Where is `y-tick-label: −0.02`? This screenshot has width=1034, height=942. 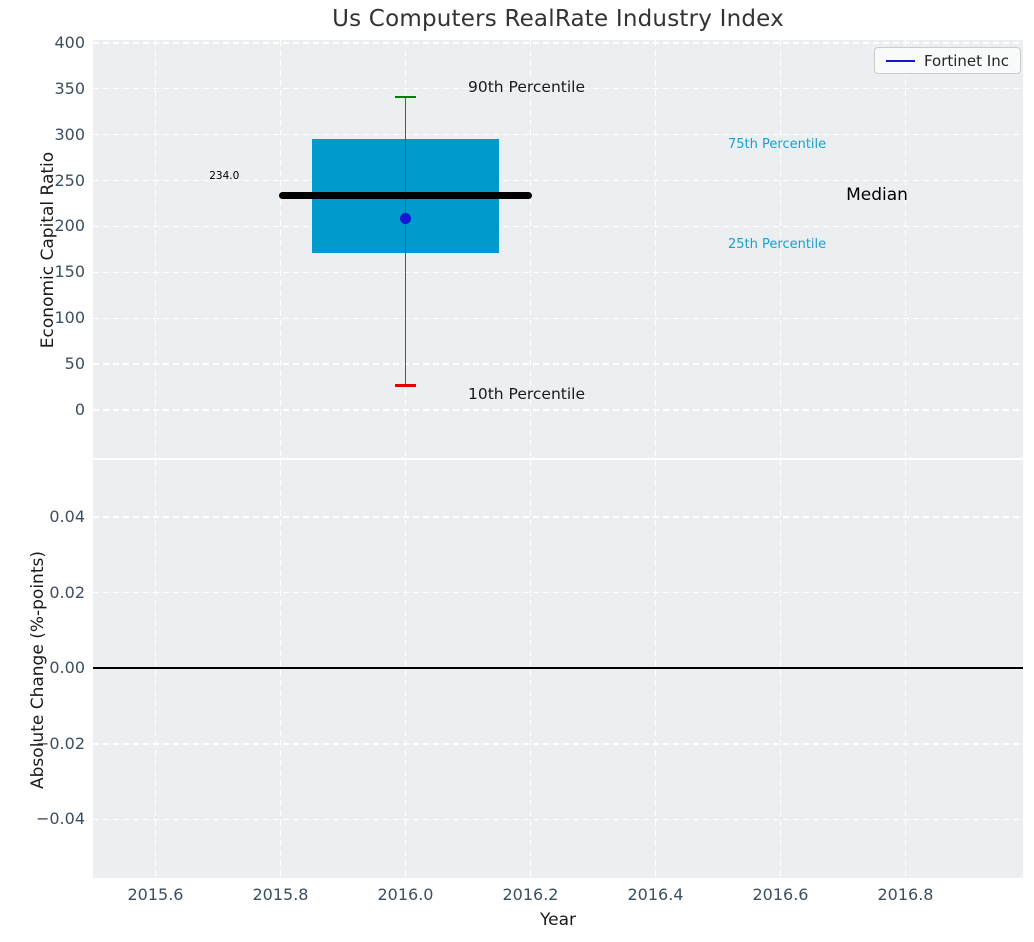 y-tick-label: −0.02 is located at coordinates (60, 743).